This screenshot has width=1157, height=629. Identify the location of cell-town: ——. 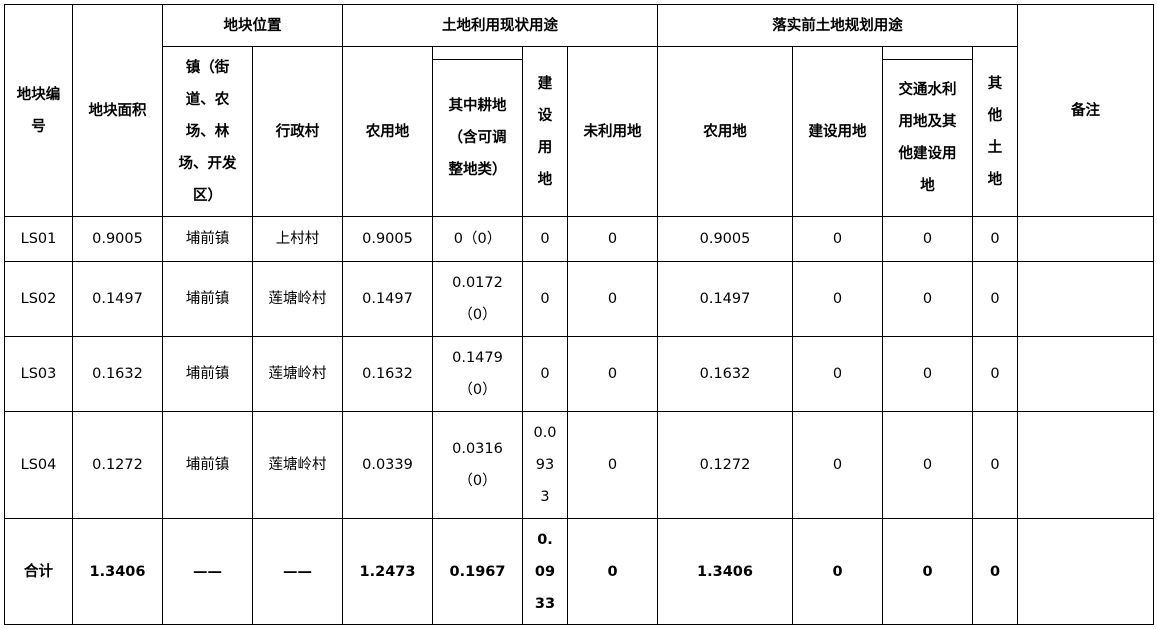
(207, 571).